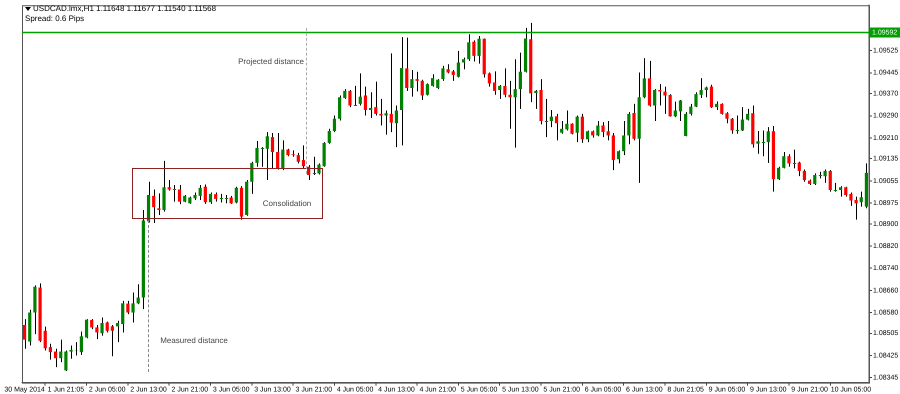 The image size is (900, 394). I want to click on annotation: Measured distance, so click(194, 341).